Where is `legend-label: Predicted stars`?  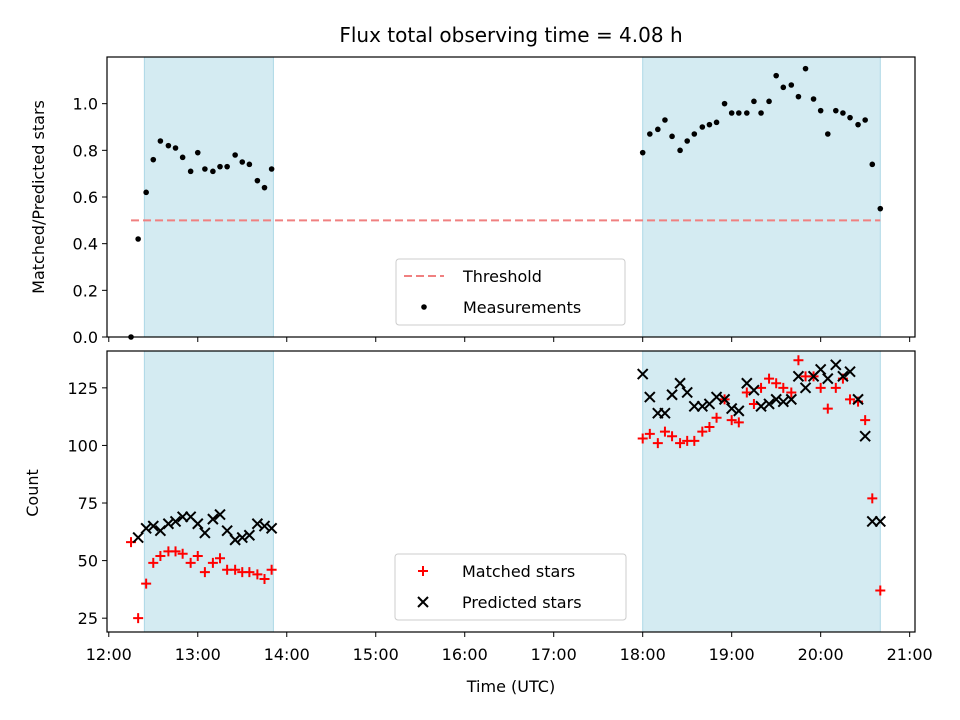
legend-label: Predicted stars is located at coordinates (522, 602).